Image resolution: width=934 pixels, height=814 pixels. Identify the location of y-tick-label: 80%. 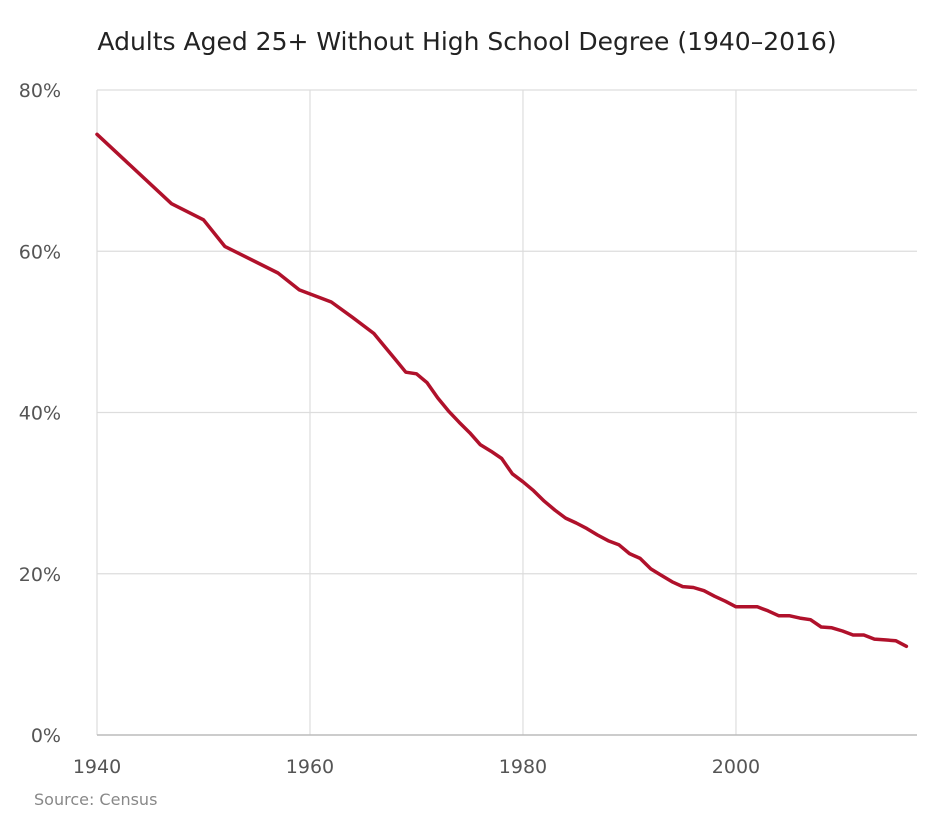
(40, 91).